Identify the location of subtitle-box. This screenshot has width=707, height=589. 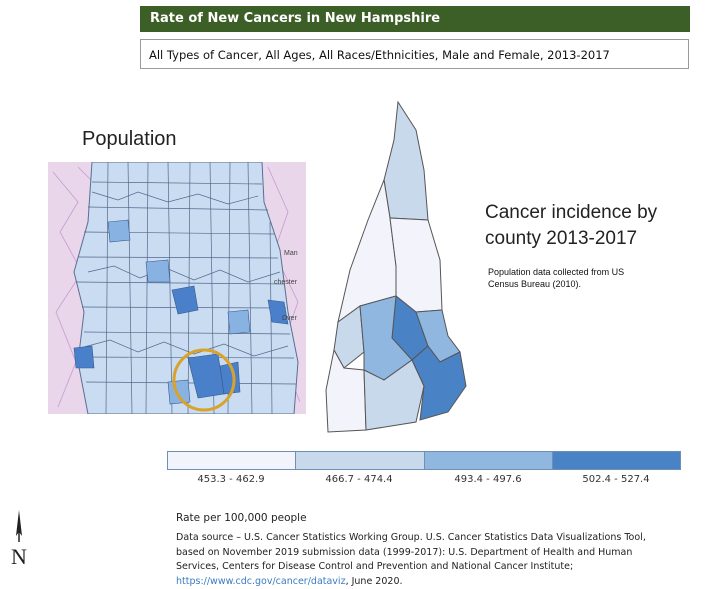
(414, 54).